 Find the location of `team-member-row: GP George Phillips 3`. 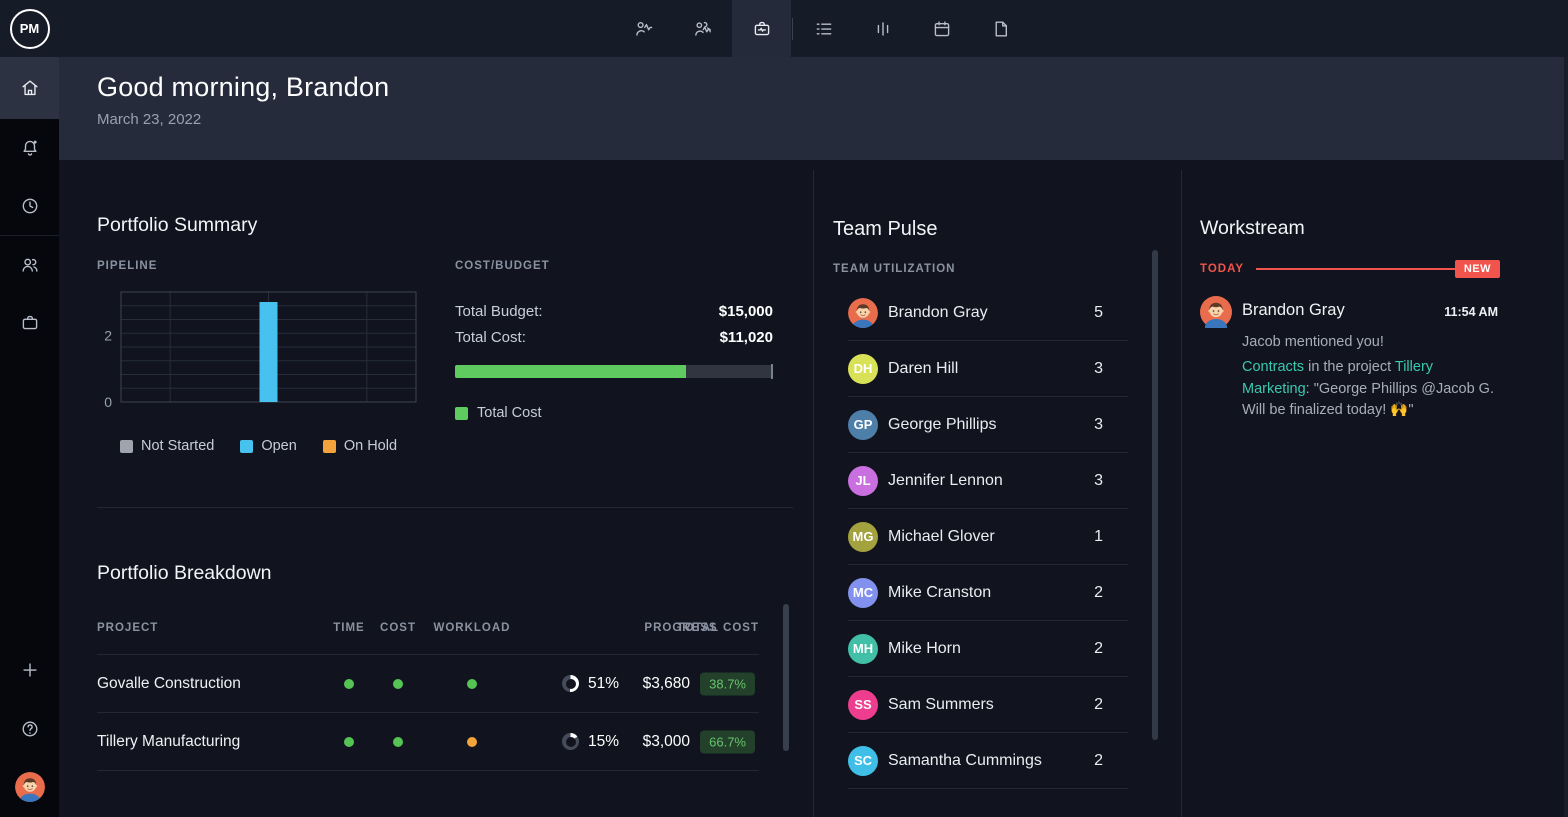

team-member-row: GP George Phillips 3 is located at coordinates (988, 425).